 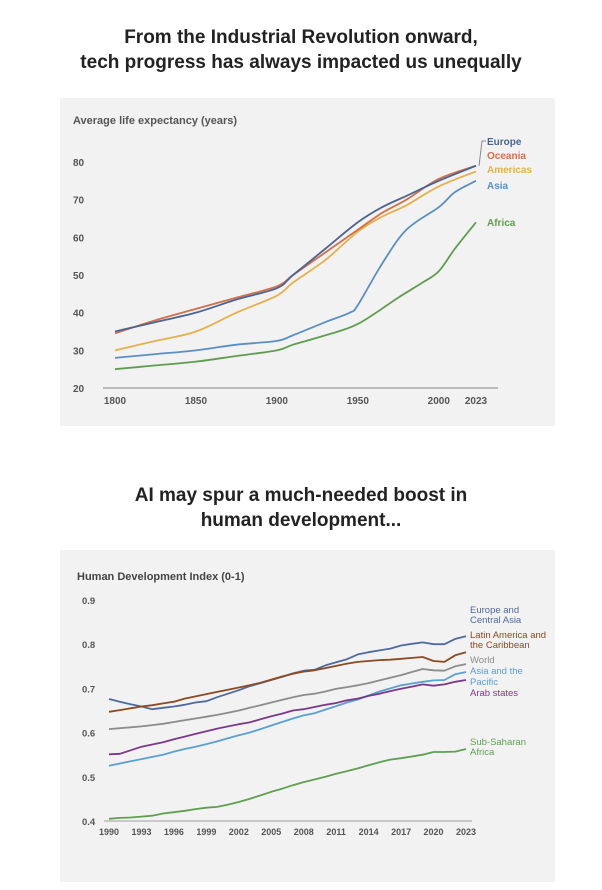 I want to click on series-line-europe, so click(x=295, y=248).